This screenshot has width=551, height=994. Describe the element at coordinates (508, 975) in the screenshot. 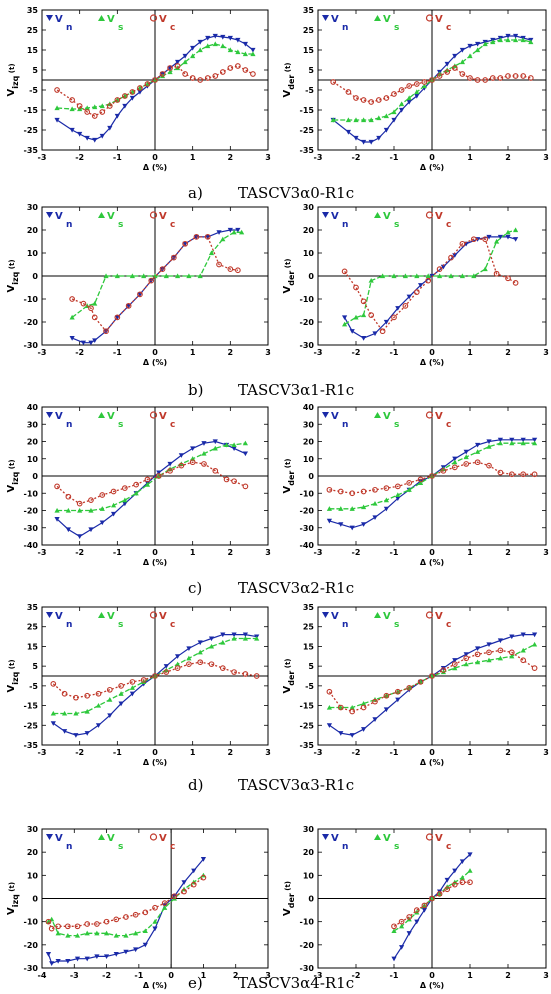

I see `x-tick-label: 2` at that location.